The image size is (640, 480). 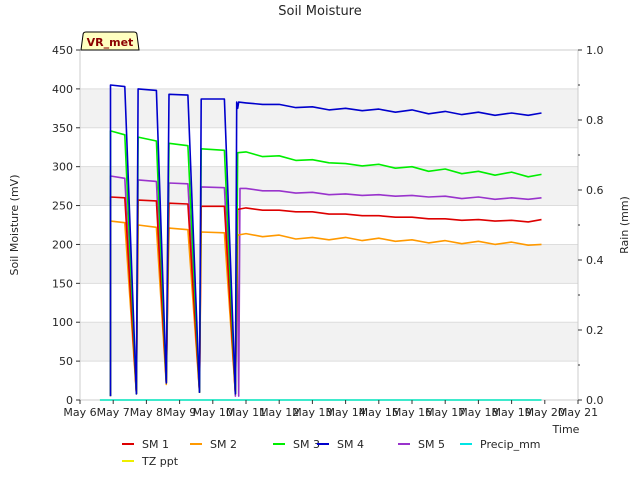 I want to click on y-tick-label: 150, so click(x=62, y=283).